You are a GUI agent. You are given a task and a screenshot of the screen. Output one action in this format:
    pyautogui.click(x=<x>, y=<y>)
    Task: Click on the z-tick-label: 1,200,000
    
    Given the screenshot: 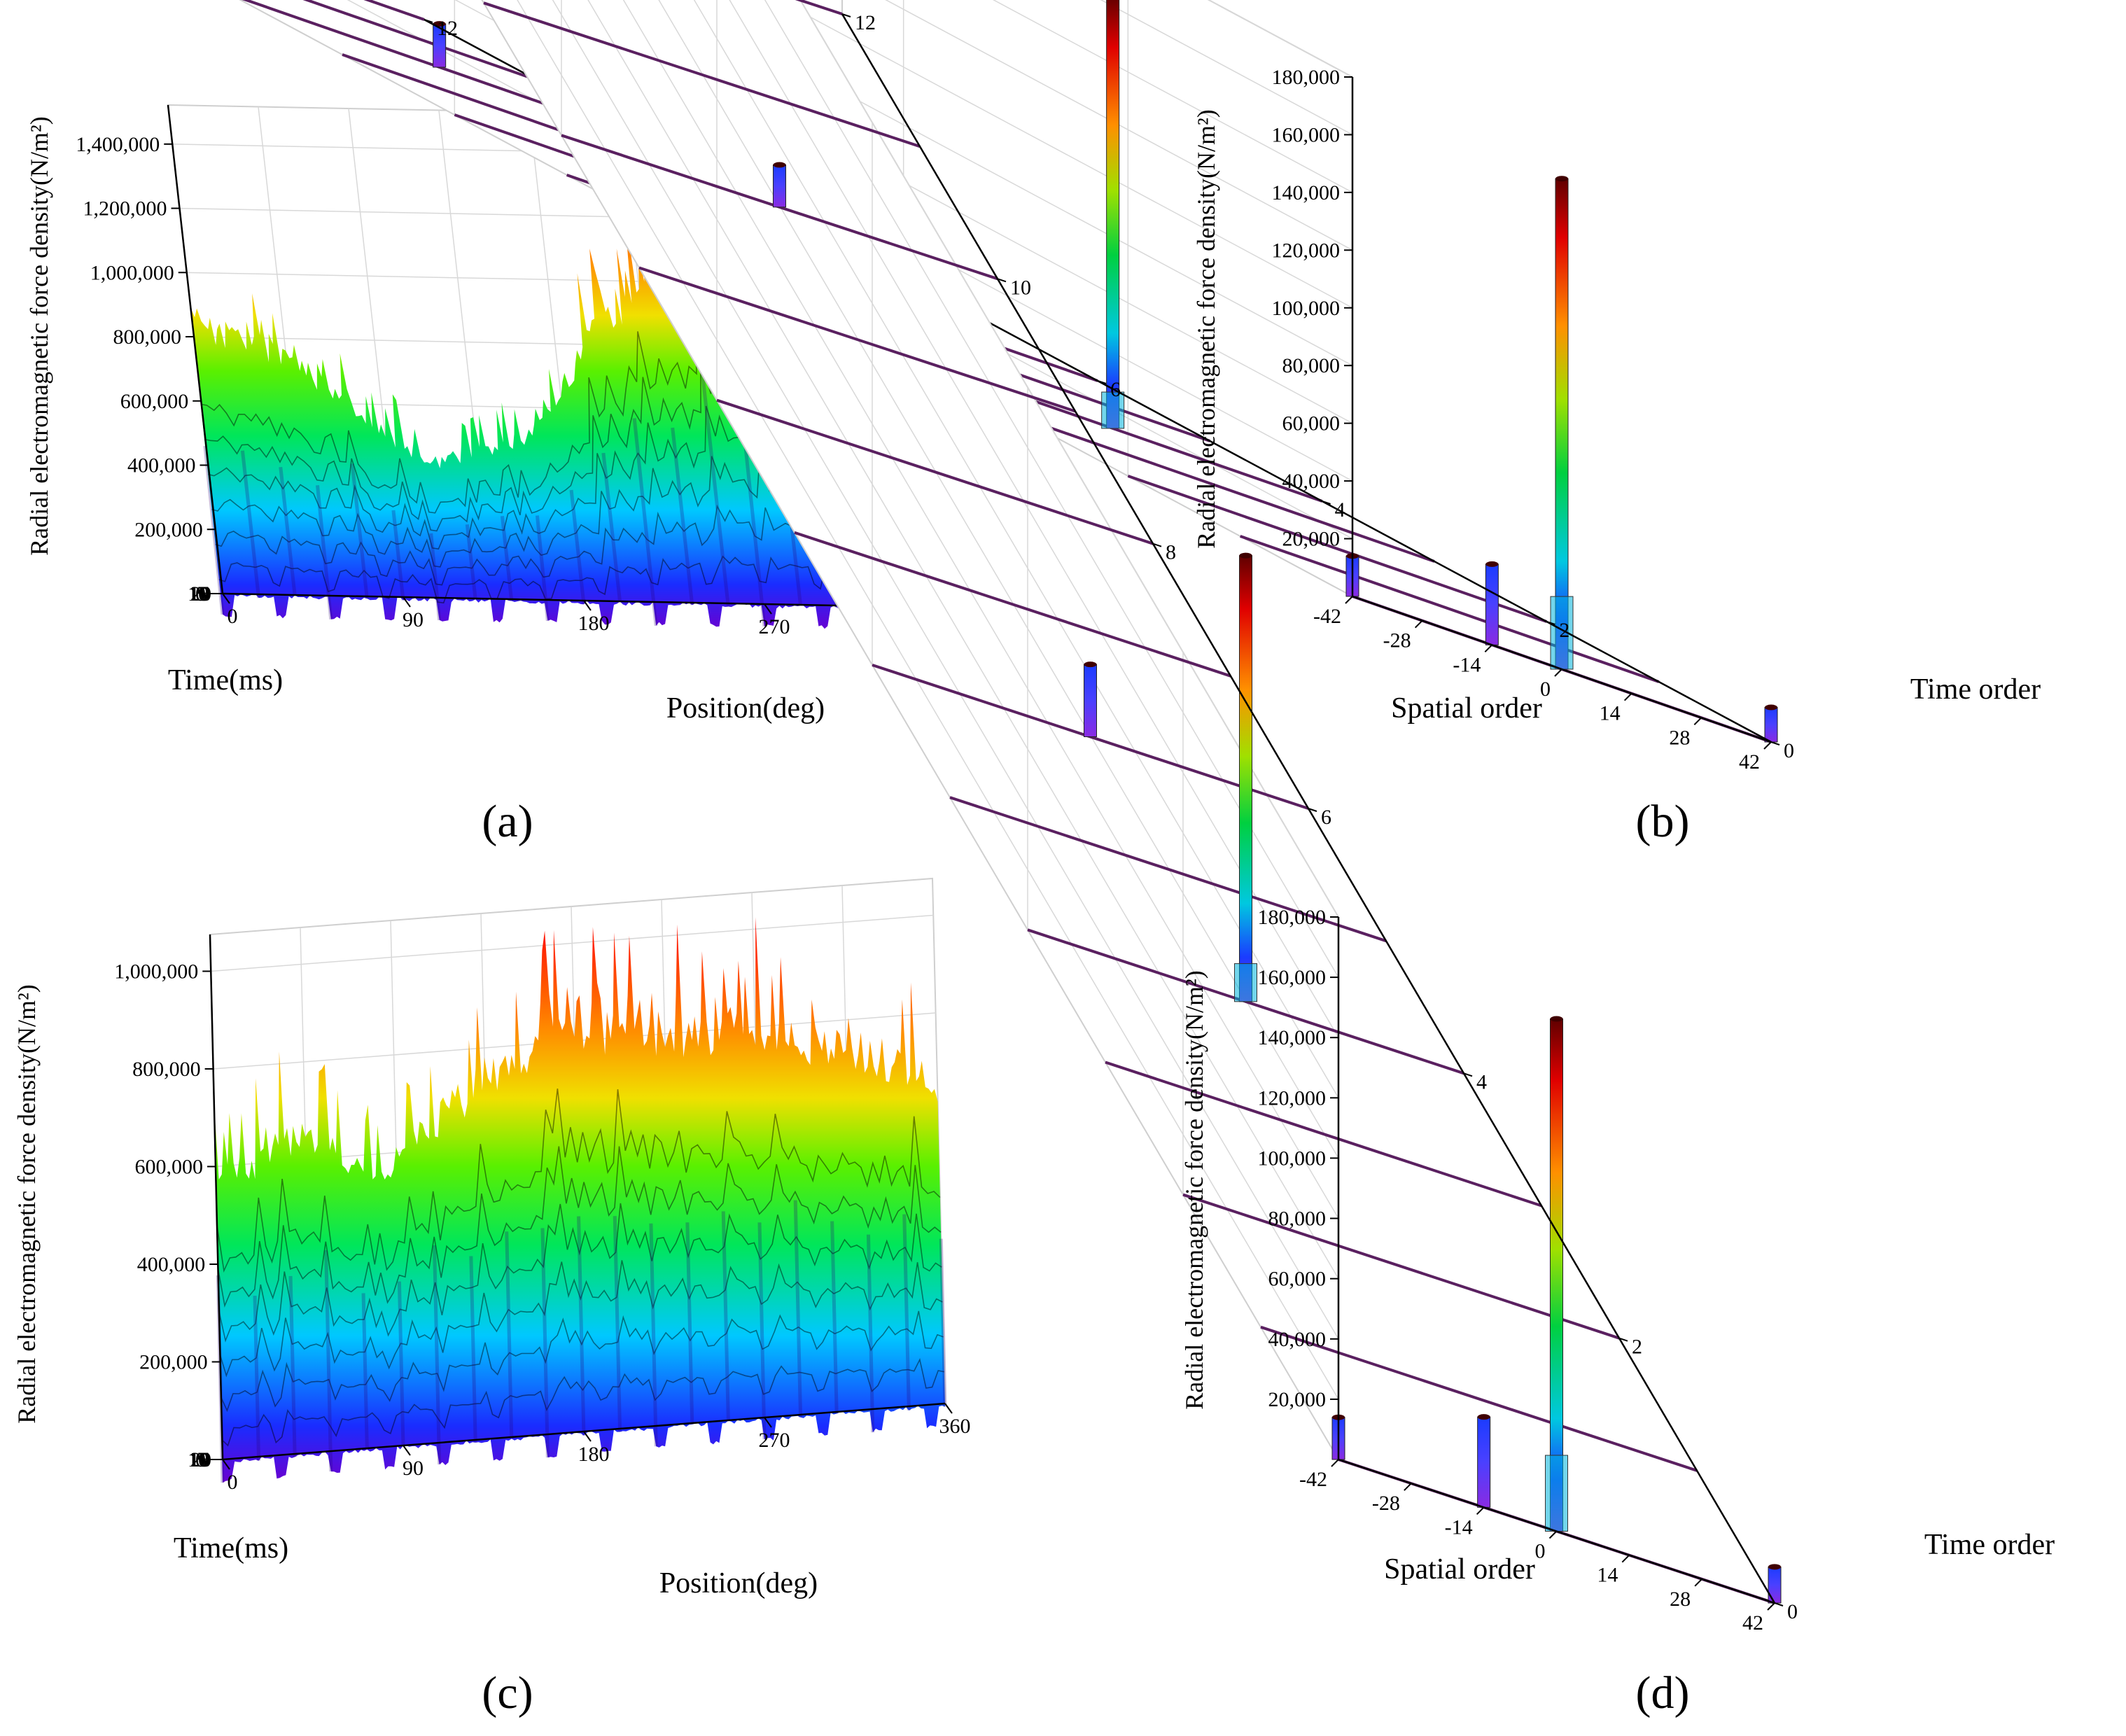 What is the action you would take?
    pyautogui.click(x=125, y=208)
    